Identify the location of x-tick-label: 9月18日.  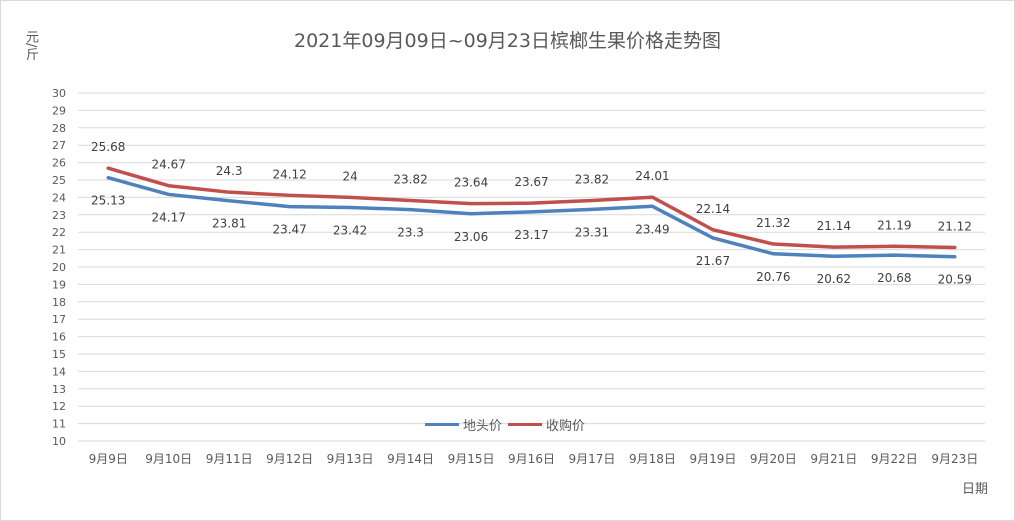
(652, 459).